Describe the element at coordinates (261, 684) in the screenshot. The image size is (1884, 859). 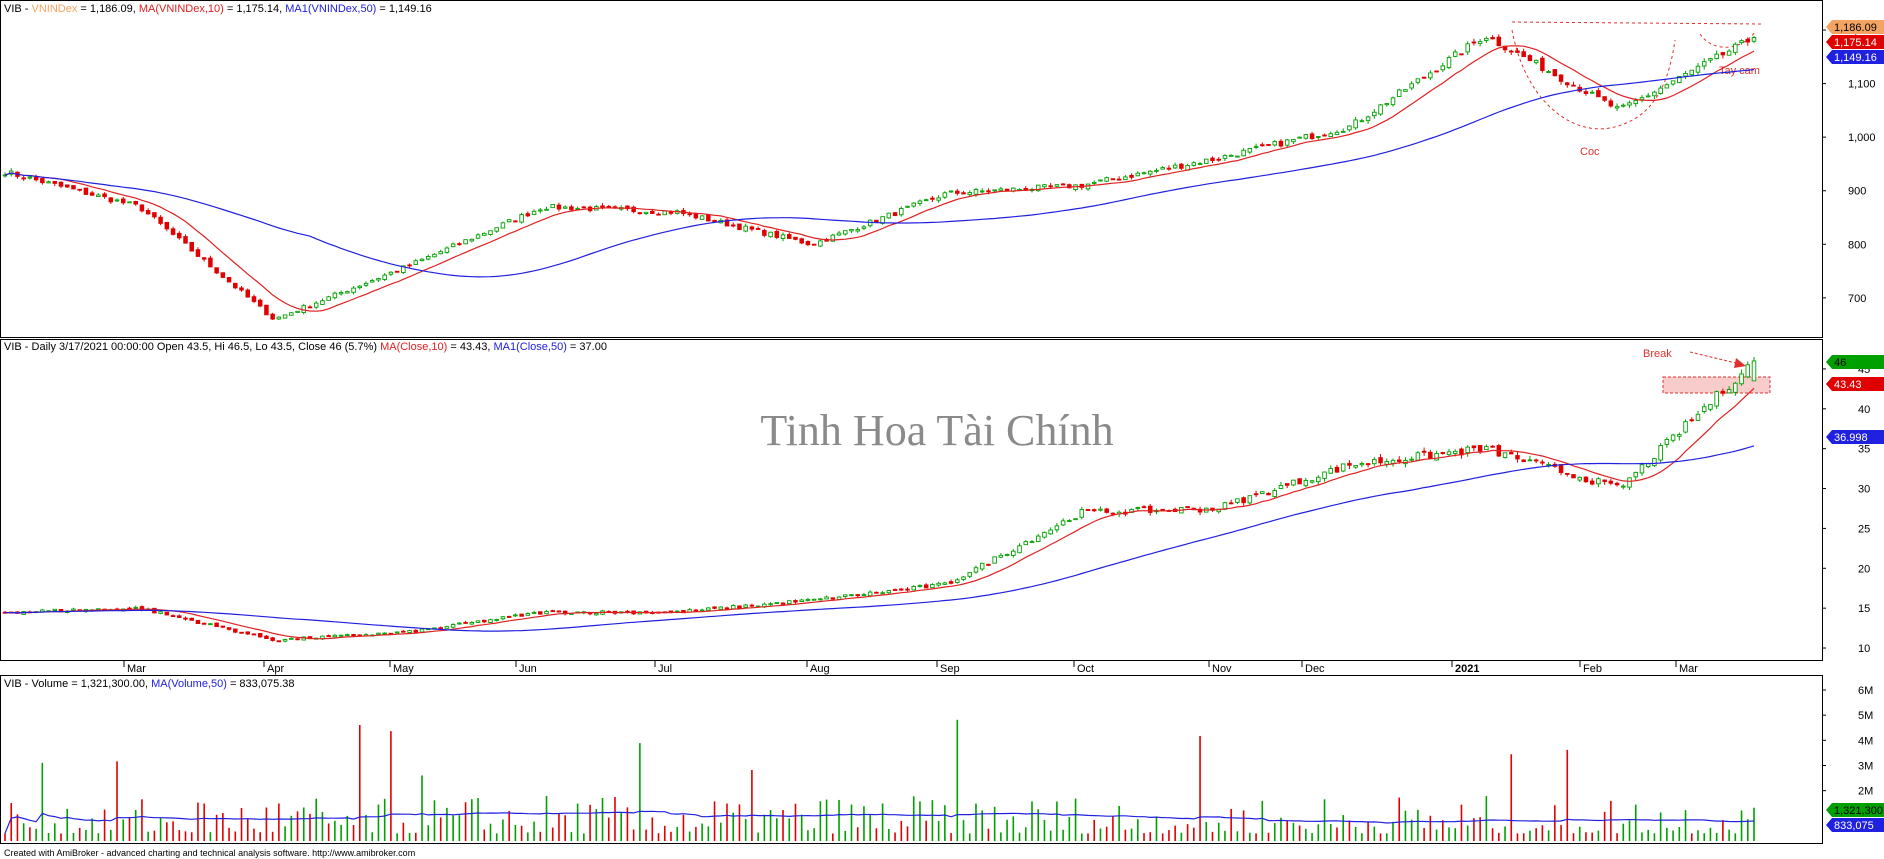
I see `p3-ma50-value: = 833,075.38` at that location.